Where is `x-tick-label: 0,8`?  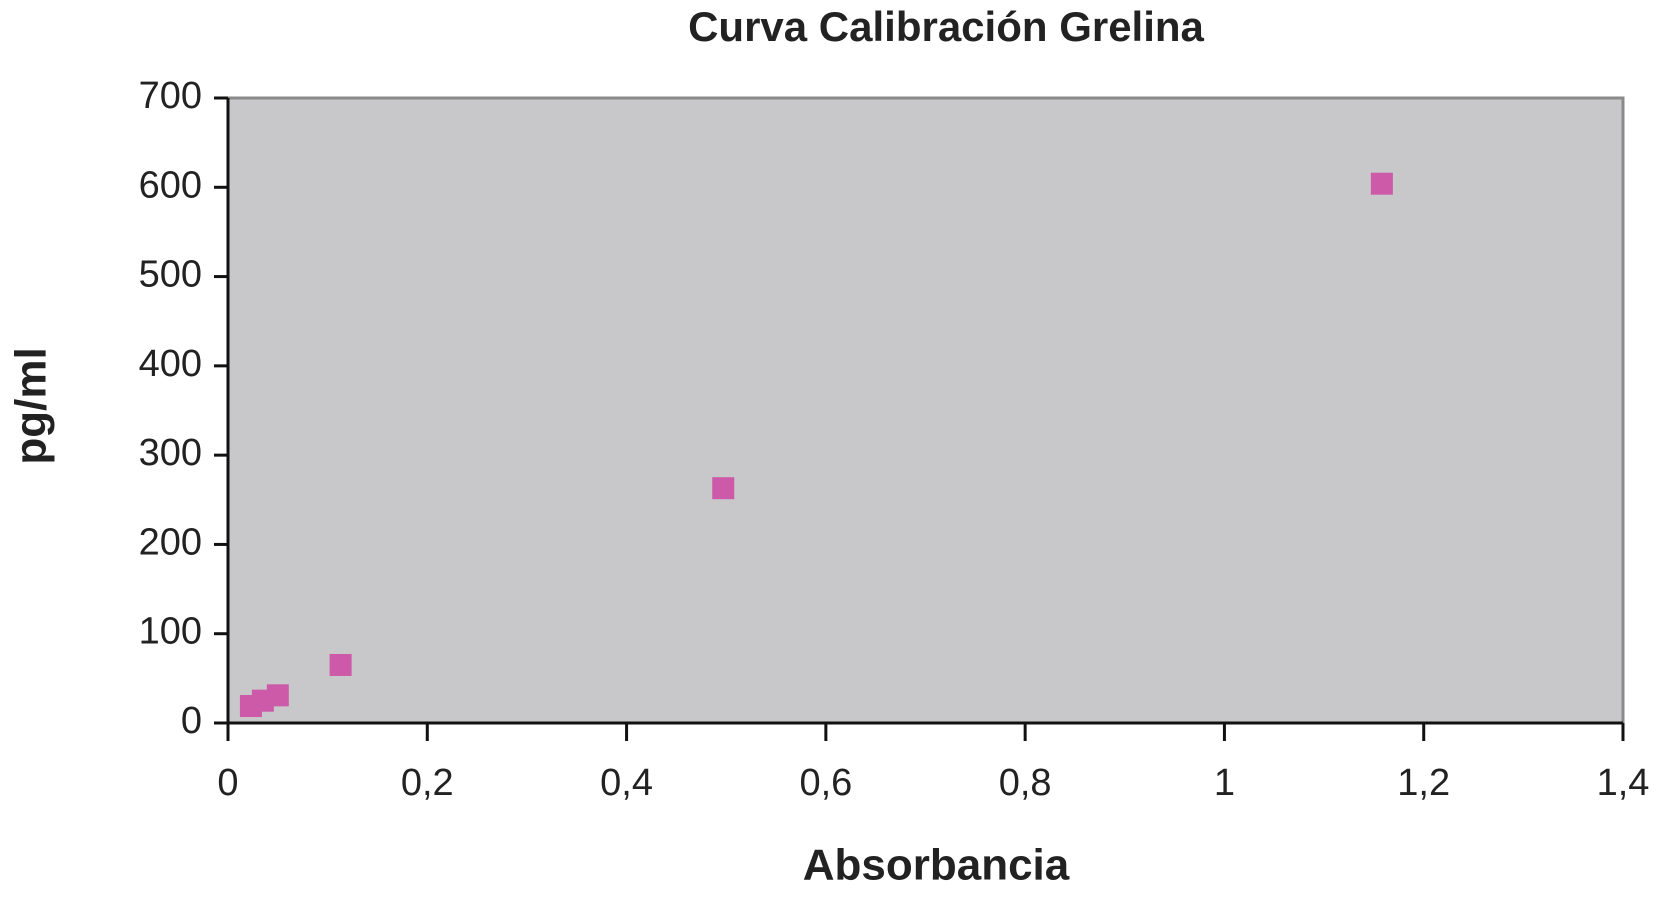
x-tick-label: 0,8 is located at coordinates (1025, 783).